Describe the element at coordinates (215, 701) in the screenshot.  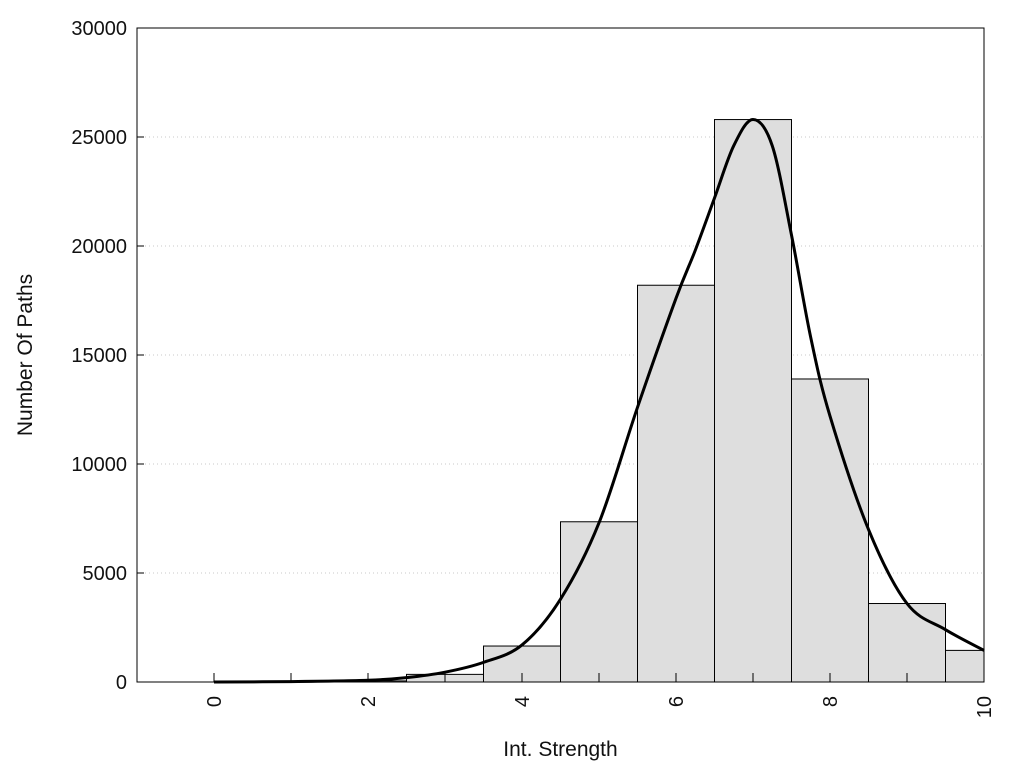
I see `x-tick-label: 0` at that location.